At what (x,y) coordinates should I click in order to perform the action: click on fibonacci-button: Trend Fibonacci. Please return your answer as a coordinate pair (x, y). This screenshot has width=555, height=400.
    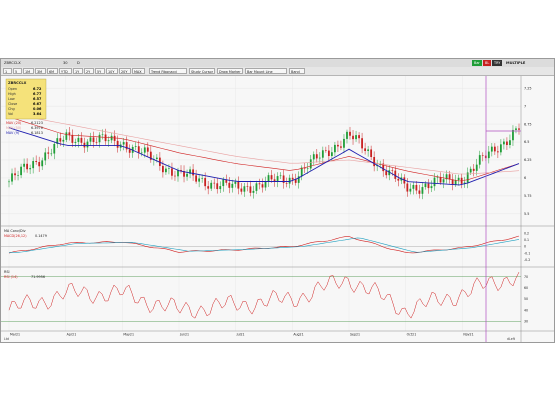
    Looking at the image, I should click on (168, 71).